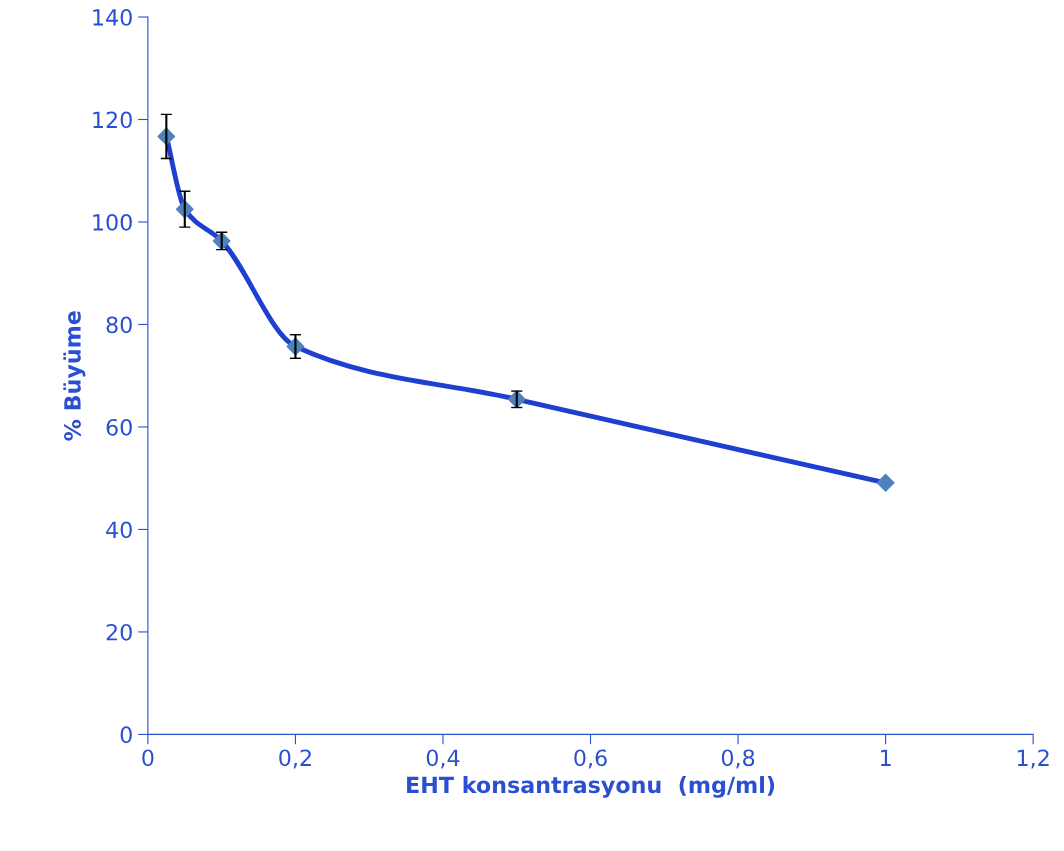  Describe the element at coordinates (295, 759) in the screenshot. I see `x-tick-label: 0,2` at that location.